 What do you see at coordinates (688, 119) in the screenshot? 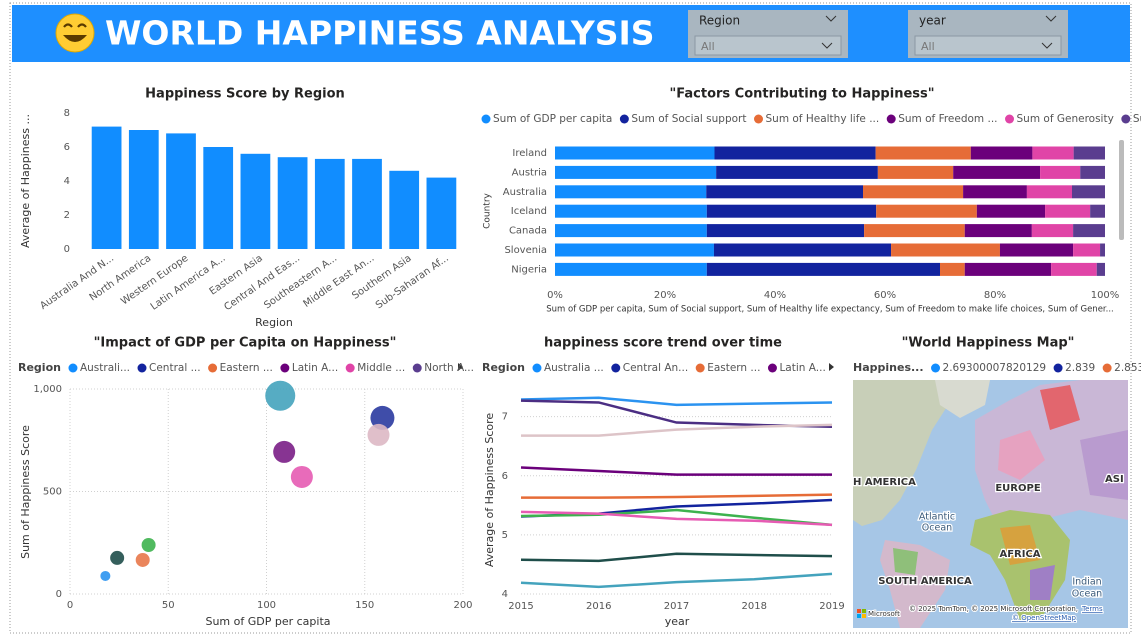
I see `legend-label: Sum of Social support` at bounding box center [688, 119].